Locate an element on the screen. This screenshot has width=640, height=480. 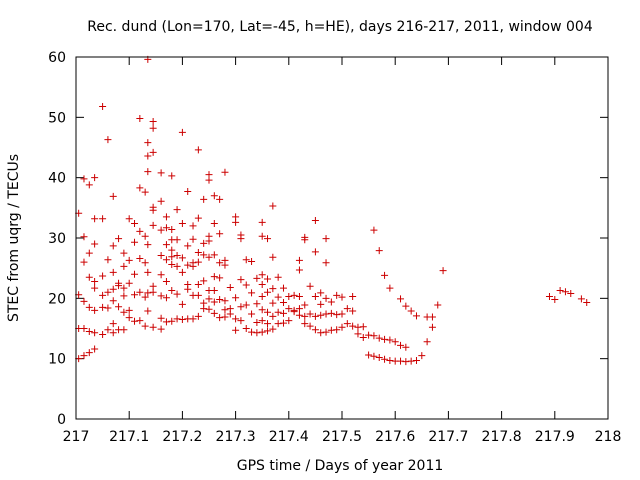
x-tick-label: 217.3 is located at coordinates (236, 437).